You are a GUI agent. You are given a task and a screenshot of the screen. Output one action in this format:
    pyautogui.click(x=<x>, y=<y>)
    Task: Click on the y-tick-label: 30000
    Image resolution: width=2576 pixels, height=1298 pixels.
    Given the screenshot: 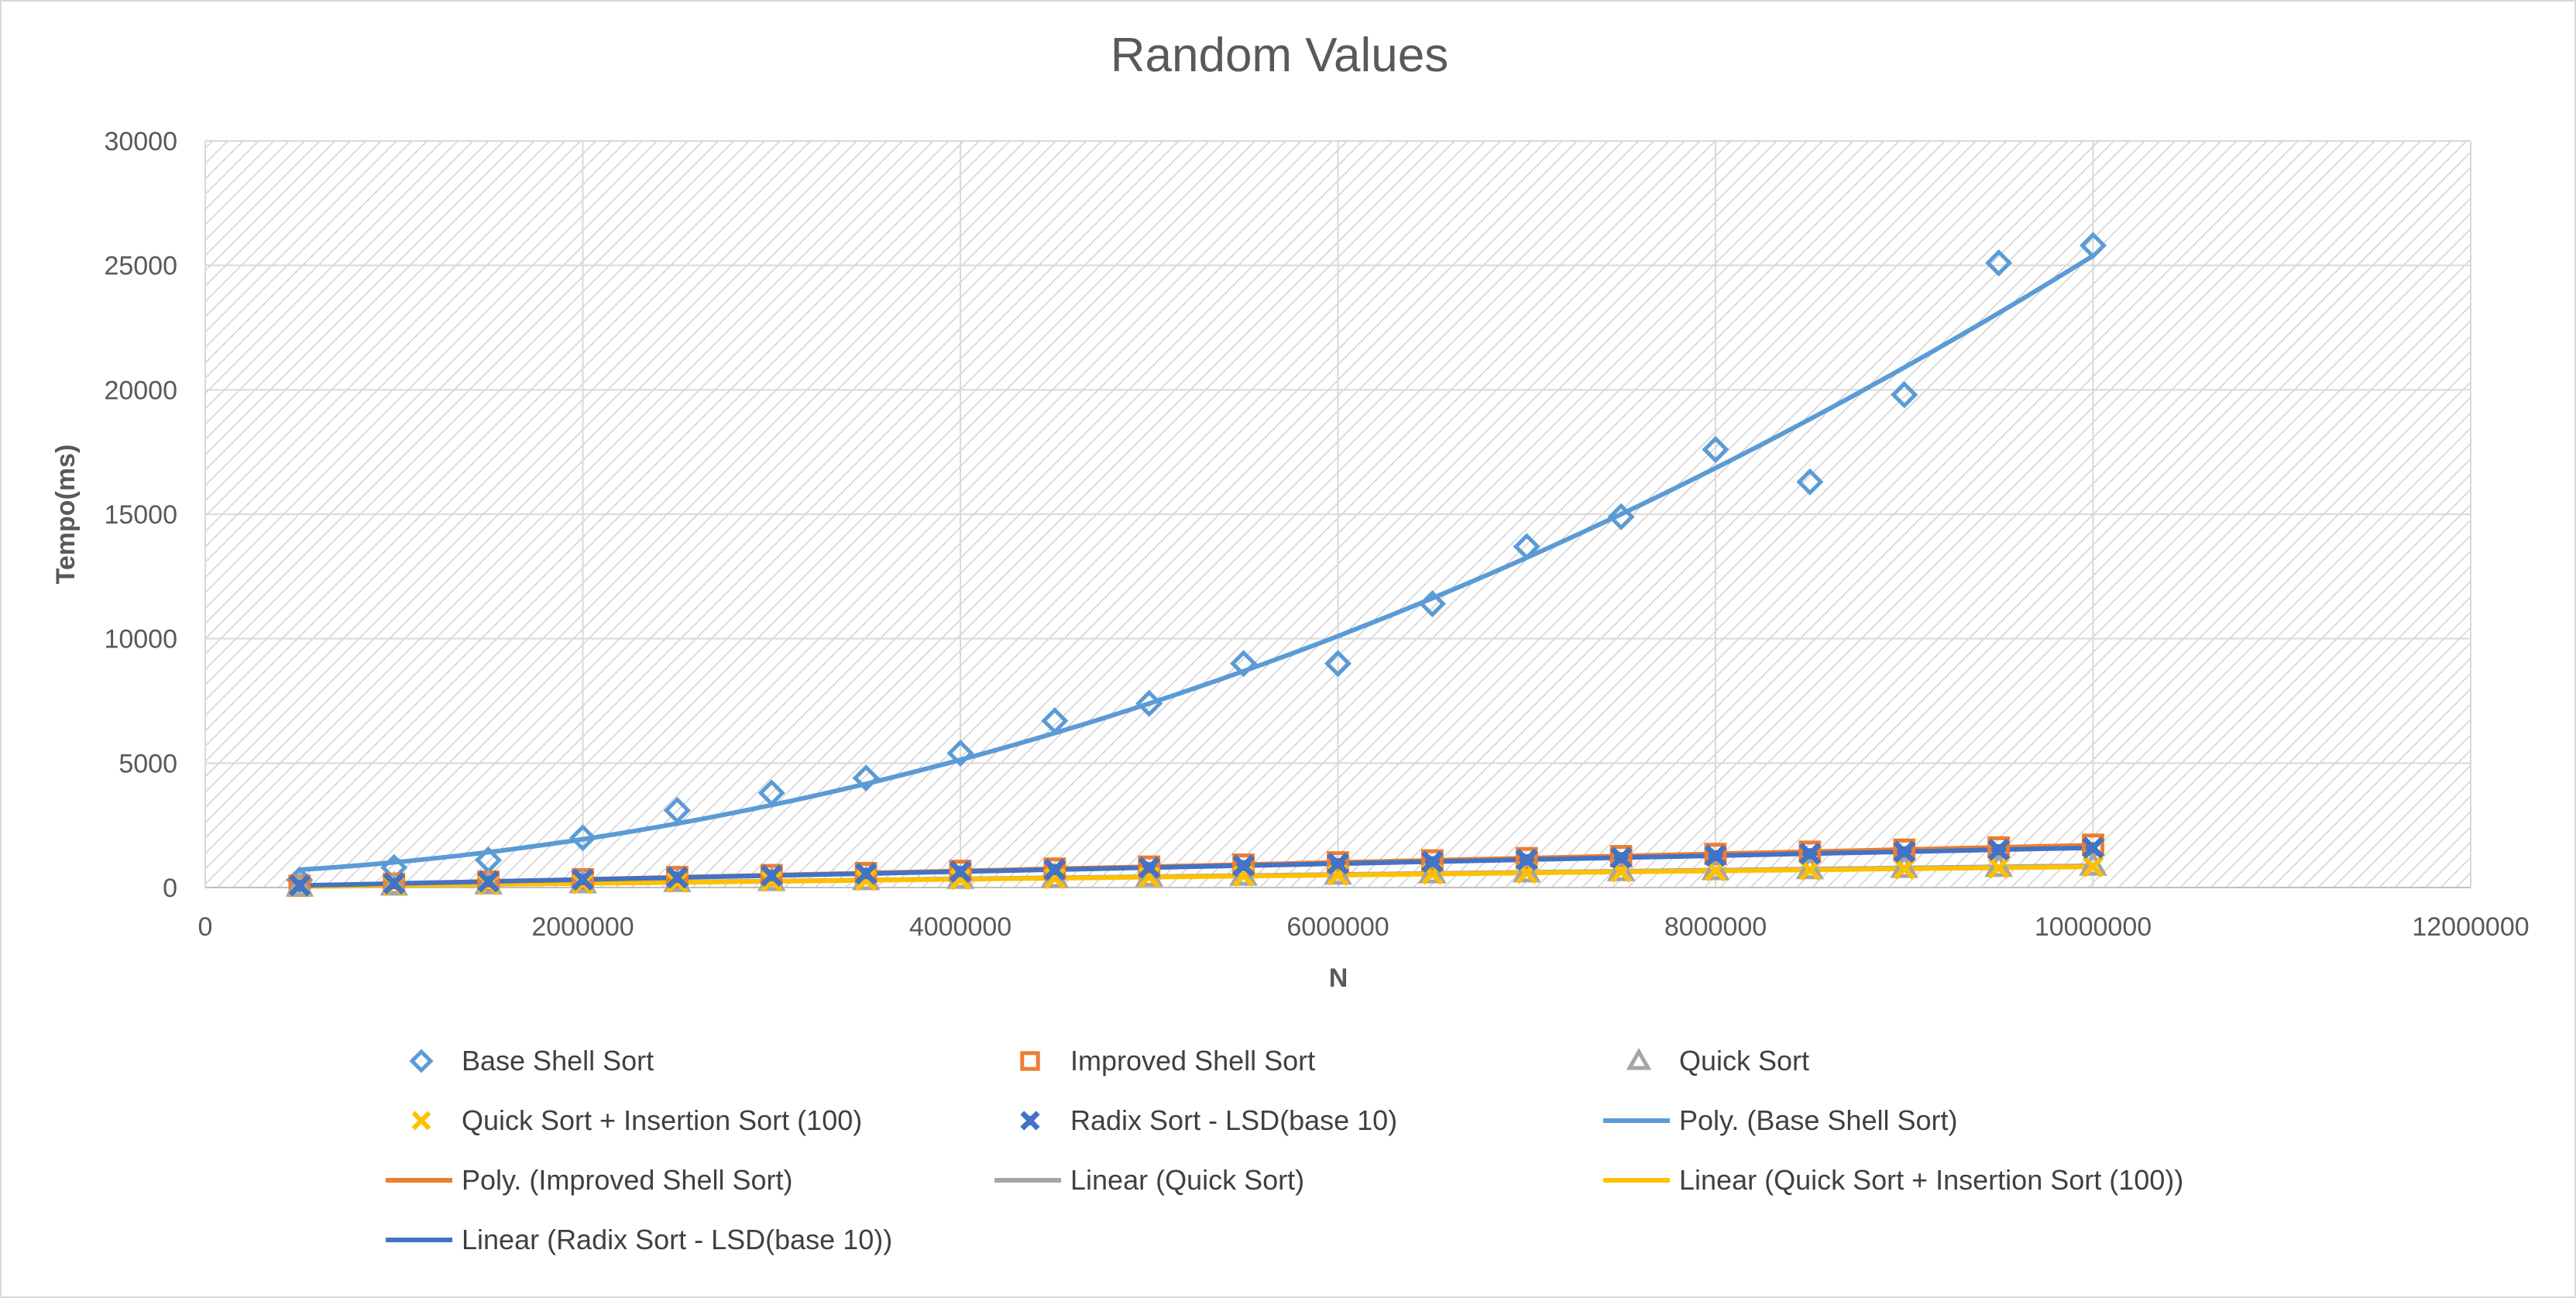 What is the action you would take?
    pyautogui.click(x=140, y=142)
    